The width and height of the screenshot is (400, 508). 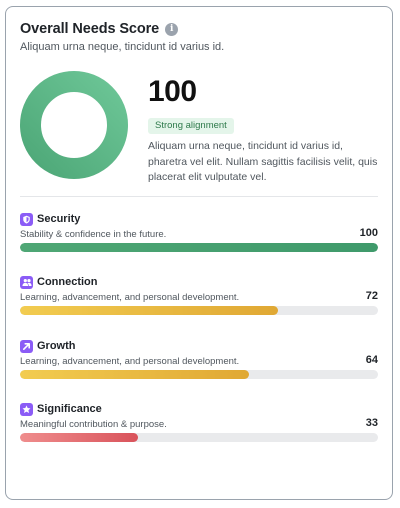 What do you see at coordinates (368, 233) in the screenshot?
I see `metric-value: 100` at bounding box center [368, 233].